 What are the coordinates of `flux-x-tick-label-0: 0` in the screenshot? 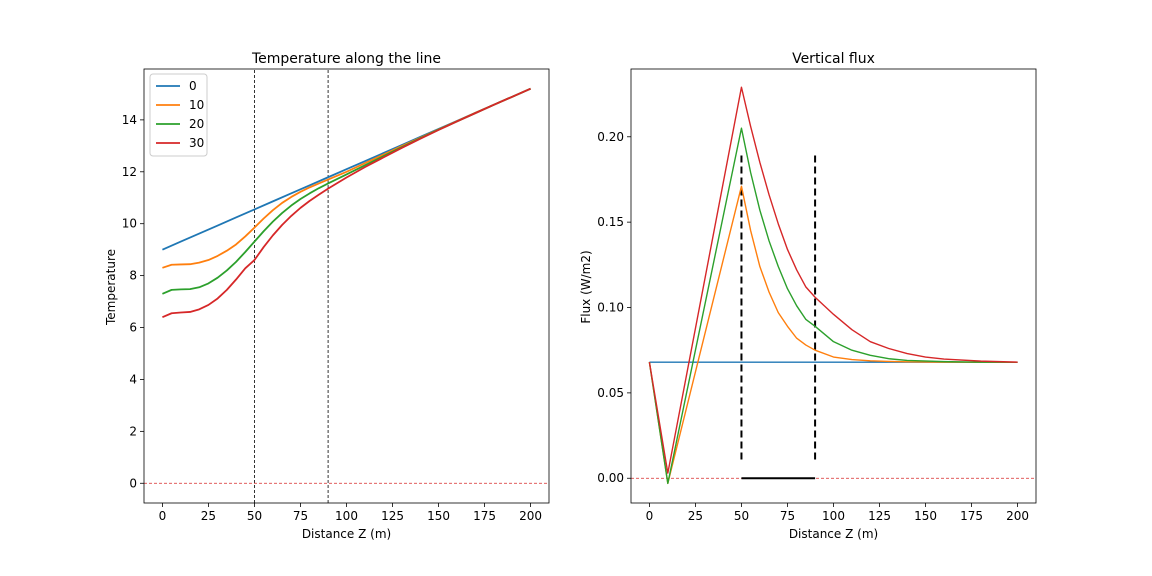 It's located at (650, 516).